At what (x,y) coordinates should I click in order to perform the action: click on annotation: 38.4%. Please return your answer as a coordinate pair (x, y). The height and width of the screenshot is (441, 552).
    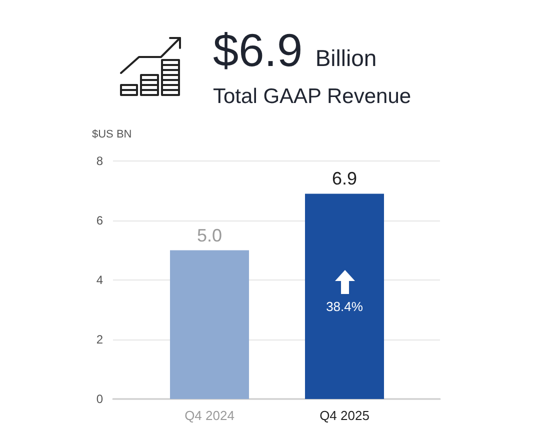
    Looking at the image, I should click on (345, 306).